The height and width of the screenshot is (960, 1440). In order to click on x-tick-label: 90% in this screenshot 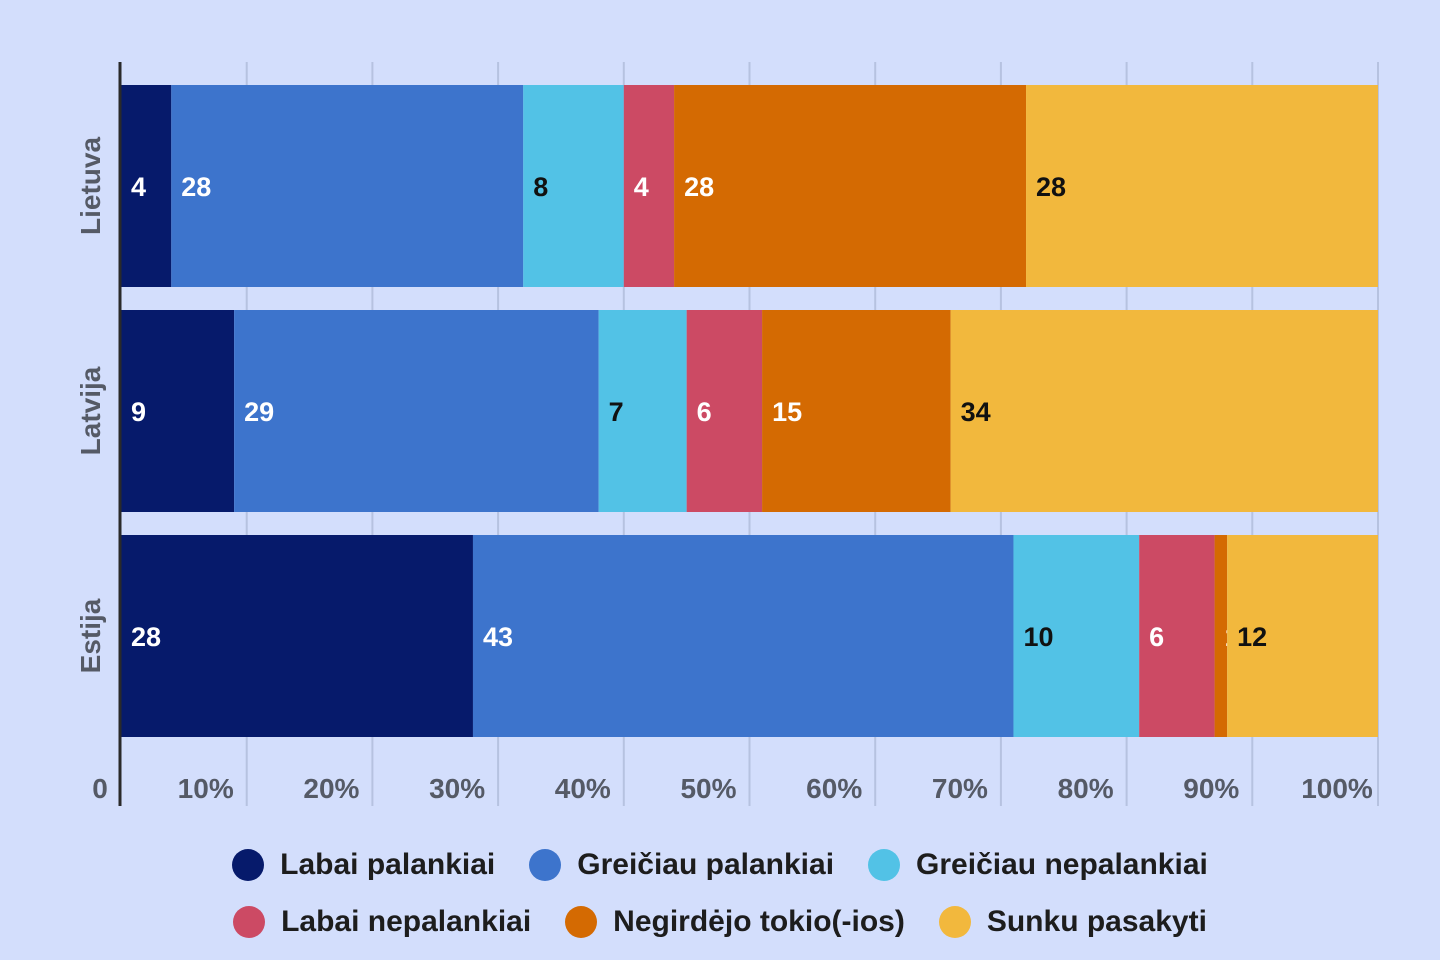, I will do `click(1211, 788)`.